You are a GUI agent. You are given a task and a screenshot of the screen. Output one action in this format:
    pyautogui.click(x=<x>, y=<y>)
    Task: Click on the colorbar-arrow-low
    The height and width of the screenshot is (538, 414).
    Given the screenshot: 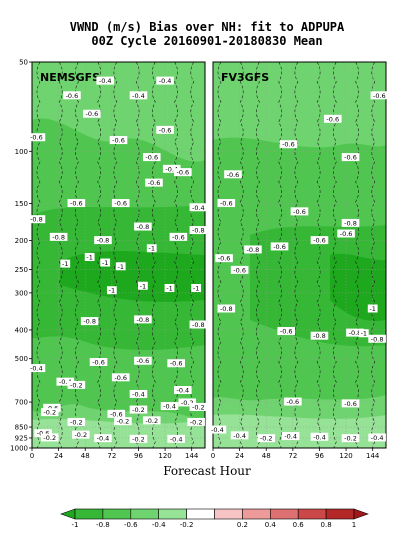 What is the action you would take?
    pyautogui.click(x=68, y=514)
    